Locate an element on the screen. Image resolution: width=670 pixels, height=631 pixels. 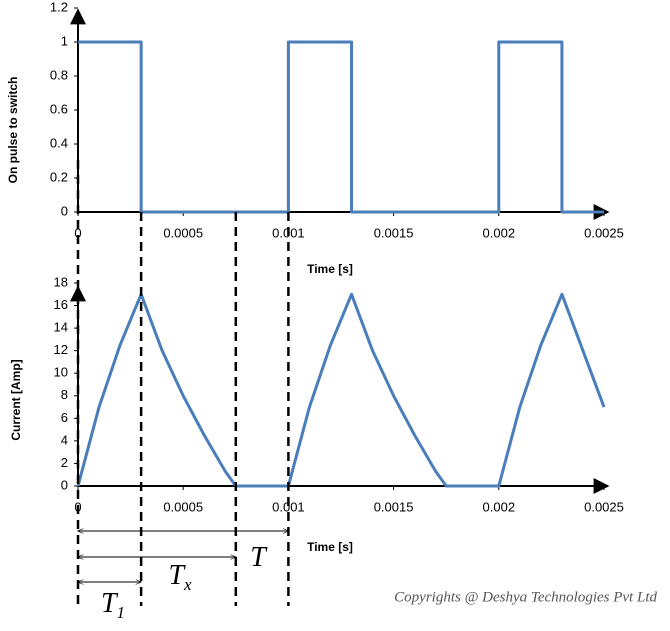
y-tick-label: 10 is located at coordinates (61, 372).